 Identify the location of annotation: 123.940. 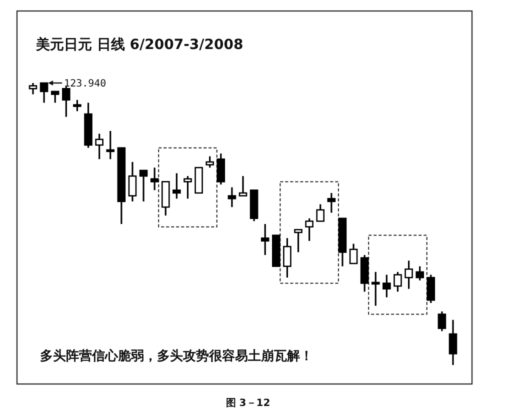
(85, 84).